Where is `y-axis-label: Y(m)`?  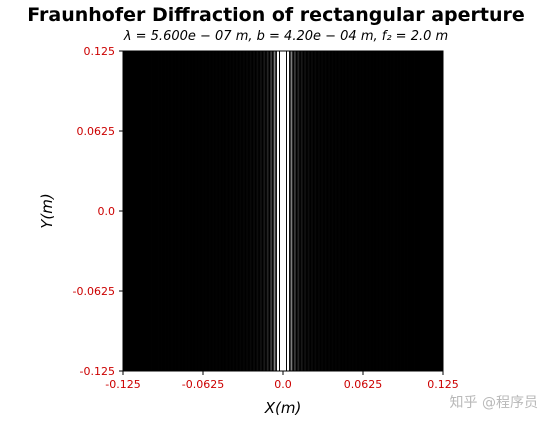 y-axis-label: Y(m) is located at coordinates (47, 210).